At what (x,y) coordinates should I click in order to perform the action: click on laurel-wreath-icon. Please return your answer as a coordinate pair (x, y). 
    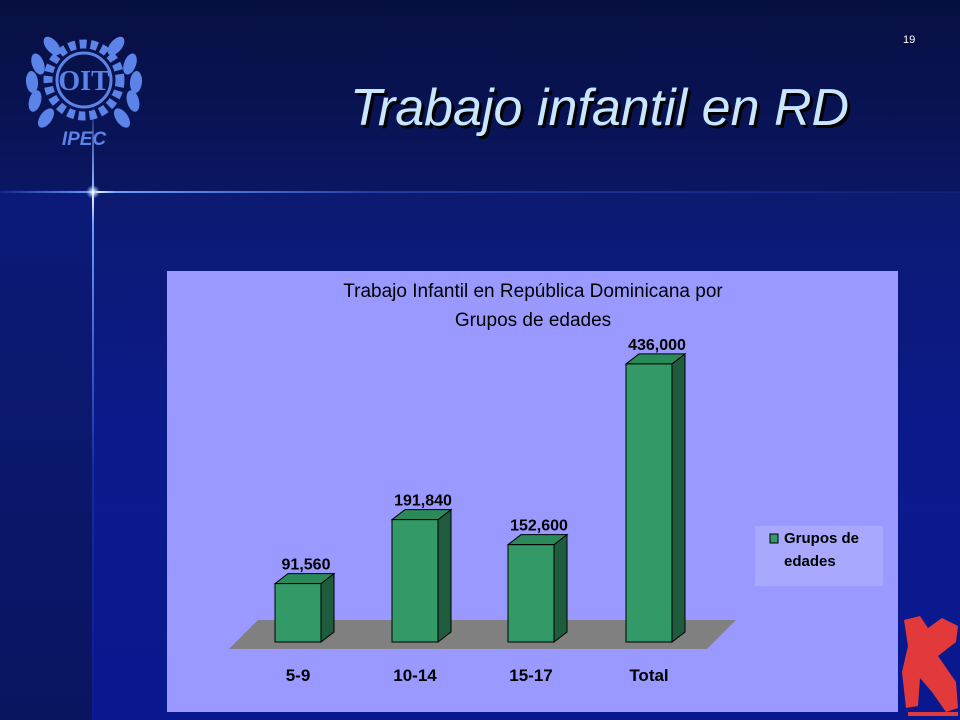
    Looking at the image, I should click on (84, 82).